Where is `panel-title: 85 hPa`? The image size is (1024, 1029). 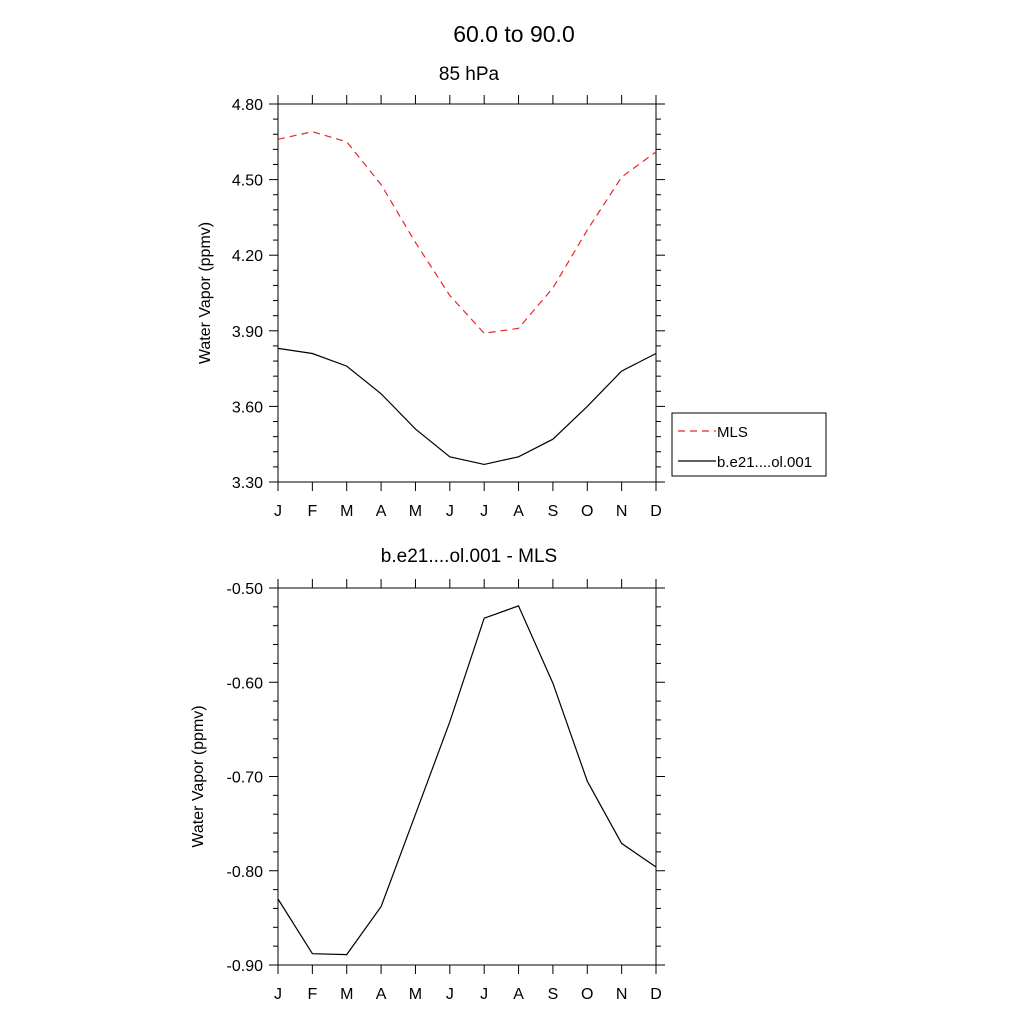 panel-title: 85 hPa is located at coordinates (469, 74).